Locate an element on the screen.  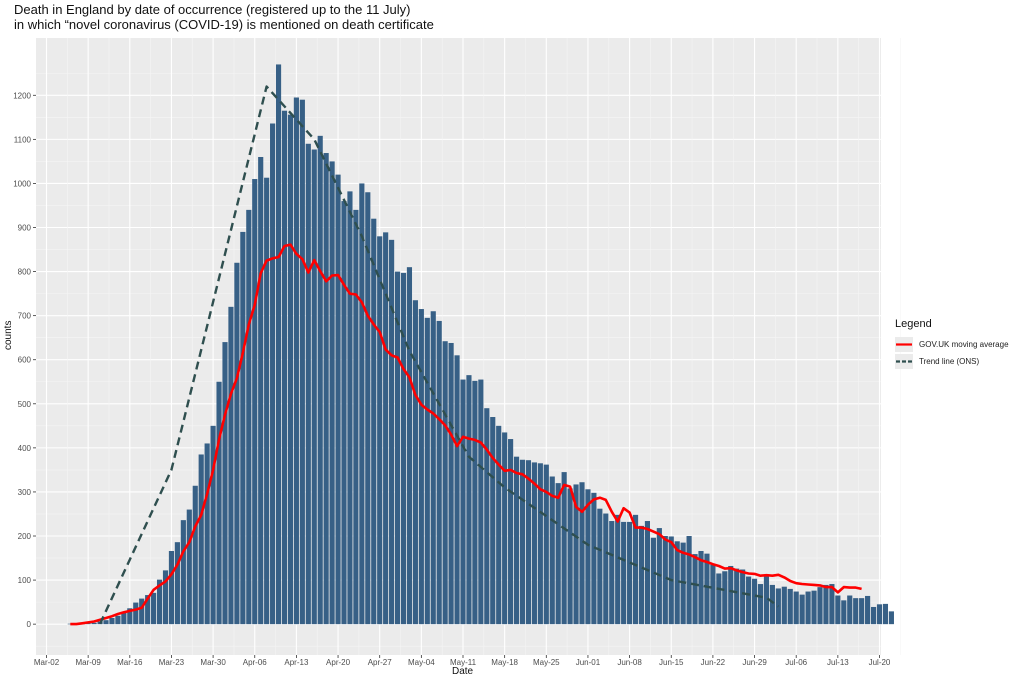
legend-label-gov: GOV.UK moving average is located at coordinates (964, 344).